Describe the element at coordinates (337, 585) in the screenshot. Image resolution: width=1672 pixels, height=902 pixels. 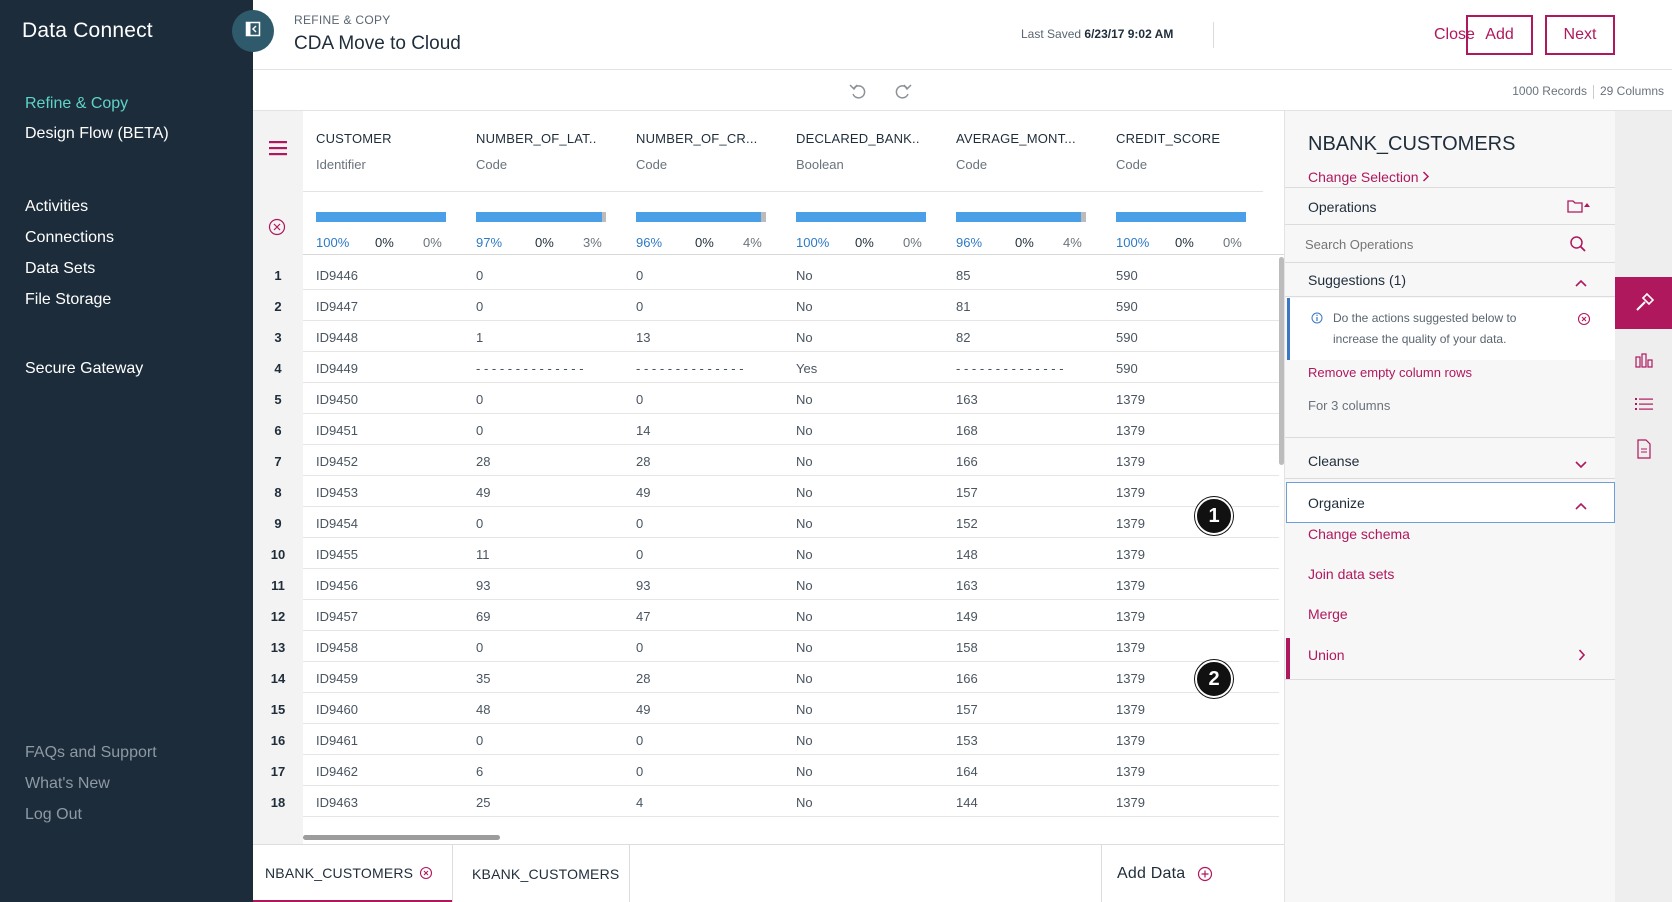
I see `table-cell: ID9456` at that location.